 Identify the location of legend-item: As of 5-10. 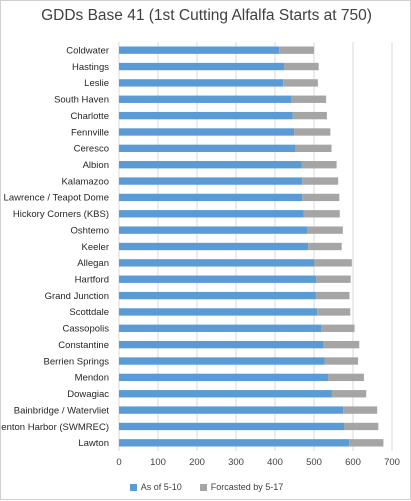
(155, 487).